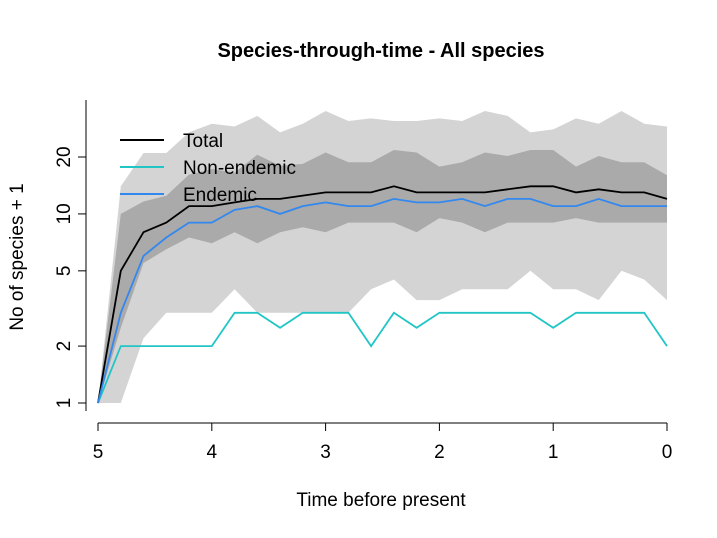 This screenshot has width=717, height=538. What do you see at coordinates (212, 452) in the screenshot?
I see `x-tick-label: 4` at bounding box center [212, 452].